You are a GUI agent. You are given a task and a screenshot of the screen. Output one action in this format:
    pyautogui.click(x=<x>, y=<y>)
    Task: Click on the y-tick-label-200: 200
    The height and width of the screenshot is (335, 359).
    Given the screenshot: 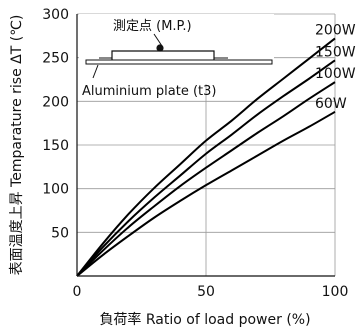 What is the action you would take?
    pyautogui.click(x=55, y=102)
    